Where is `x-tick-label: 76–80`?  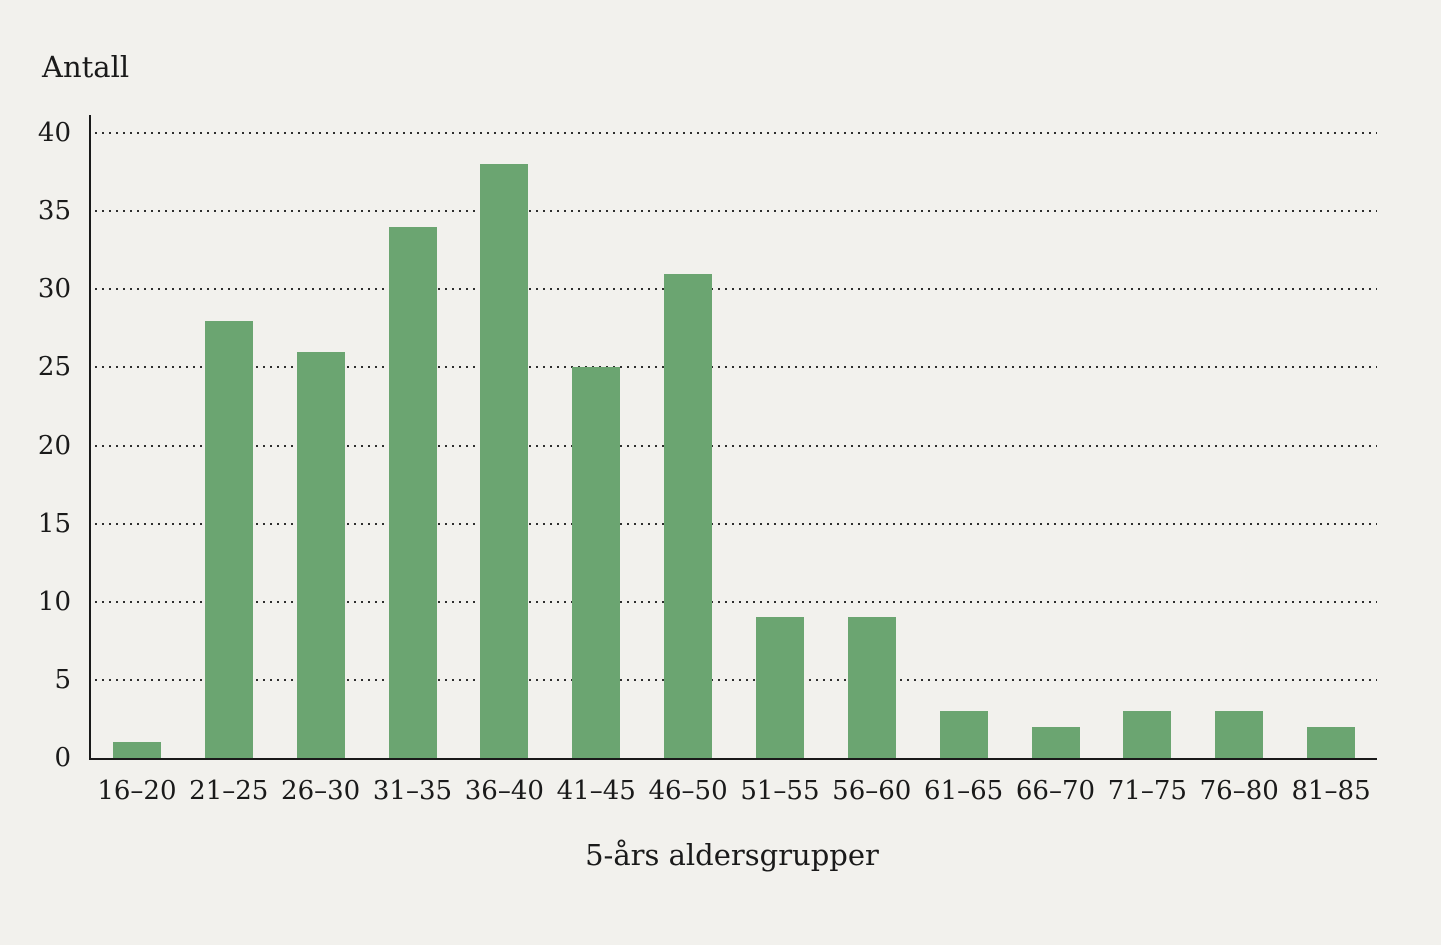 x-tick-label: 76–80 is located at coordinates (1239, 791).